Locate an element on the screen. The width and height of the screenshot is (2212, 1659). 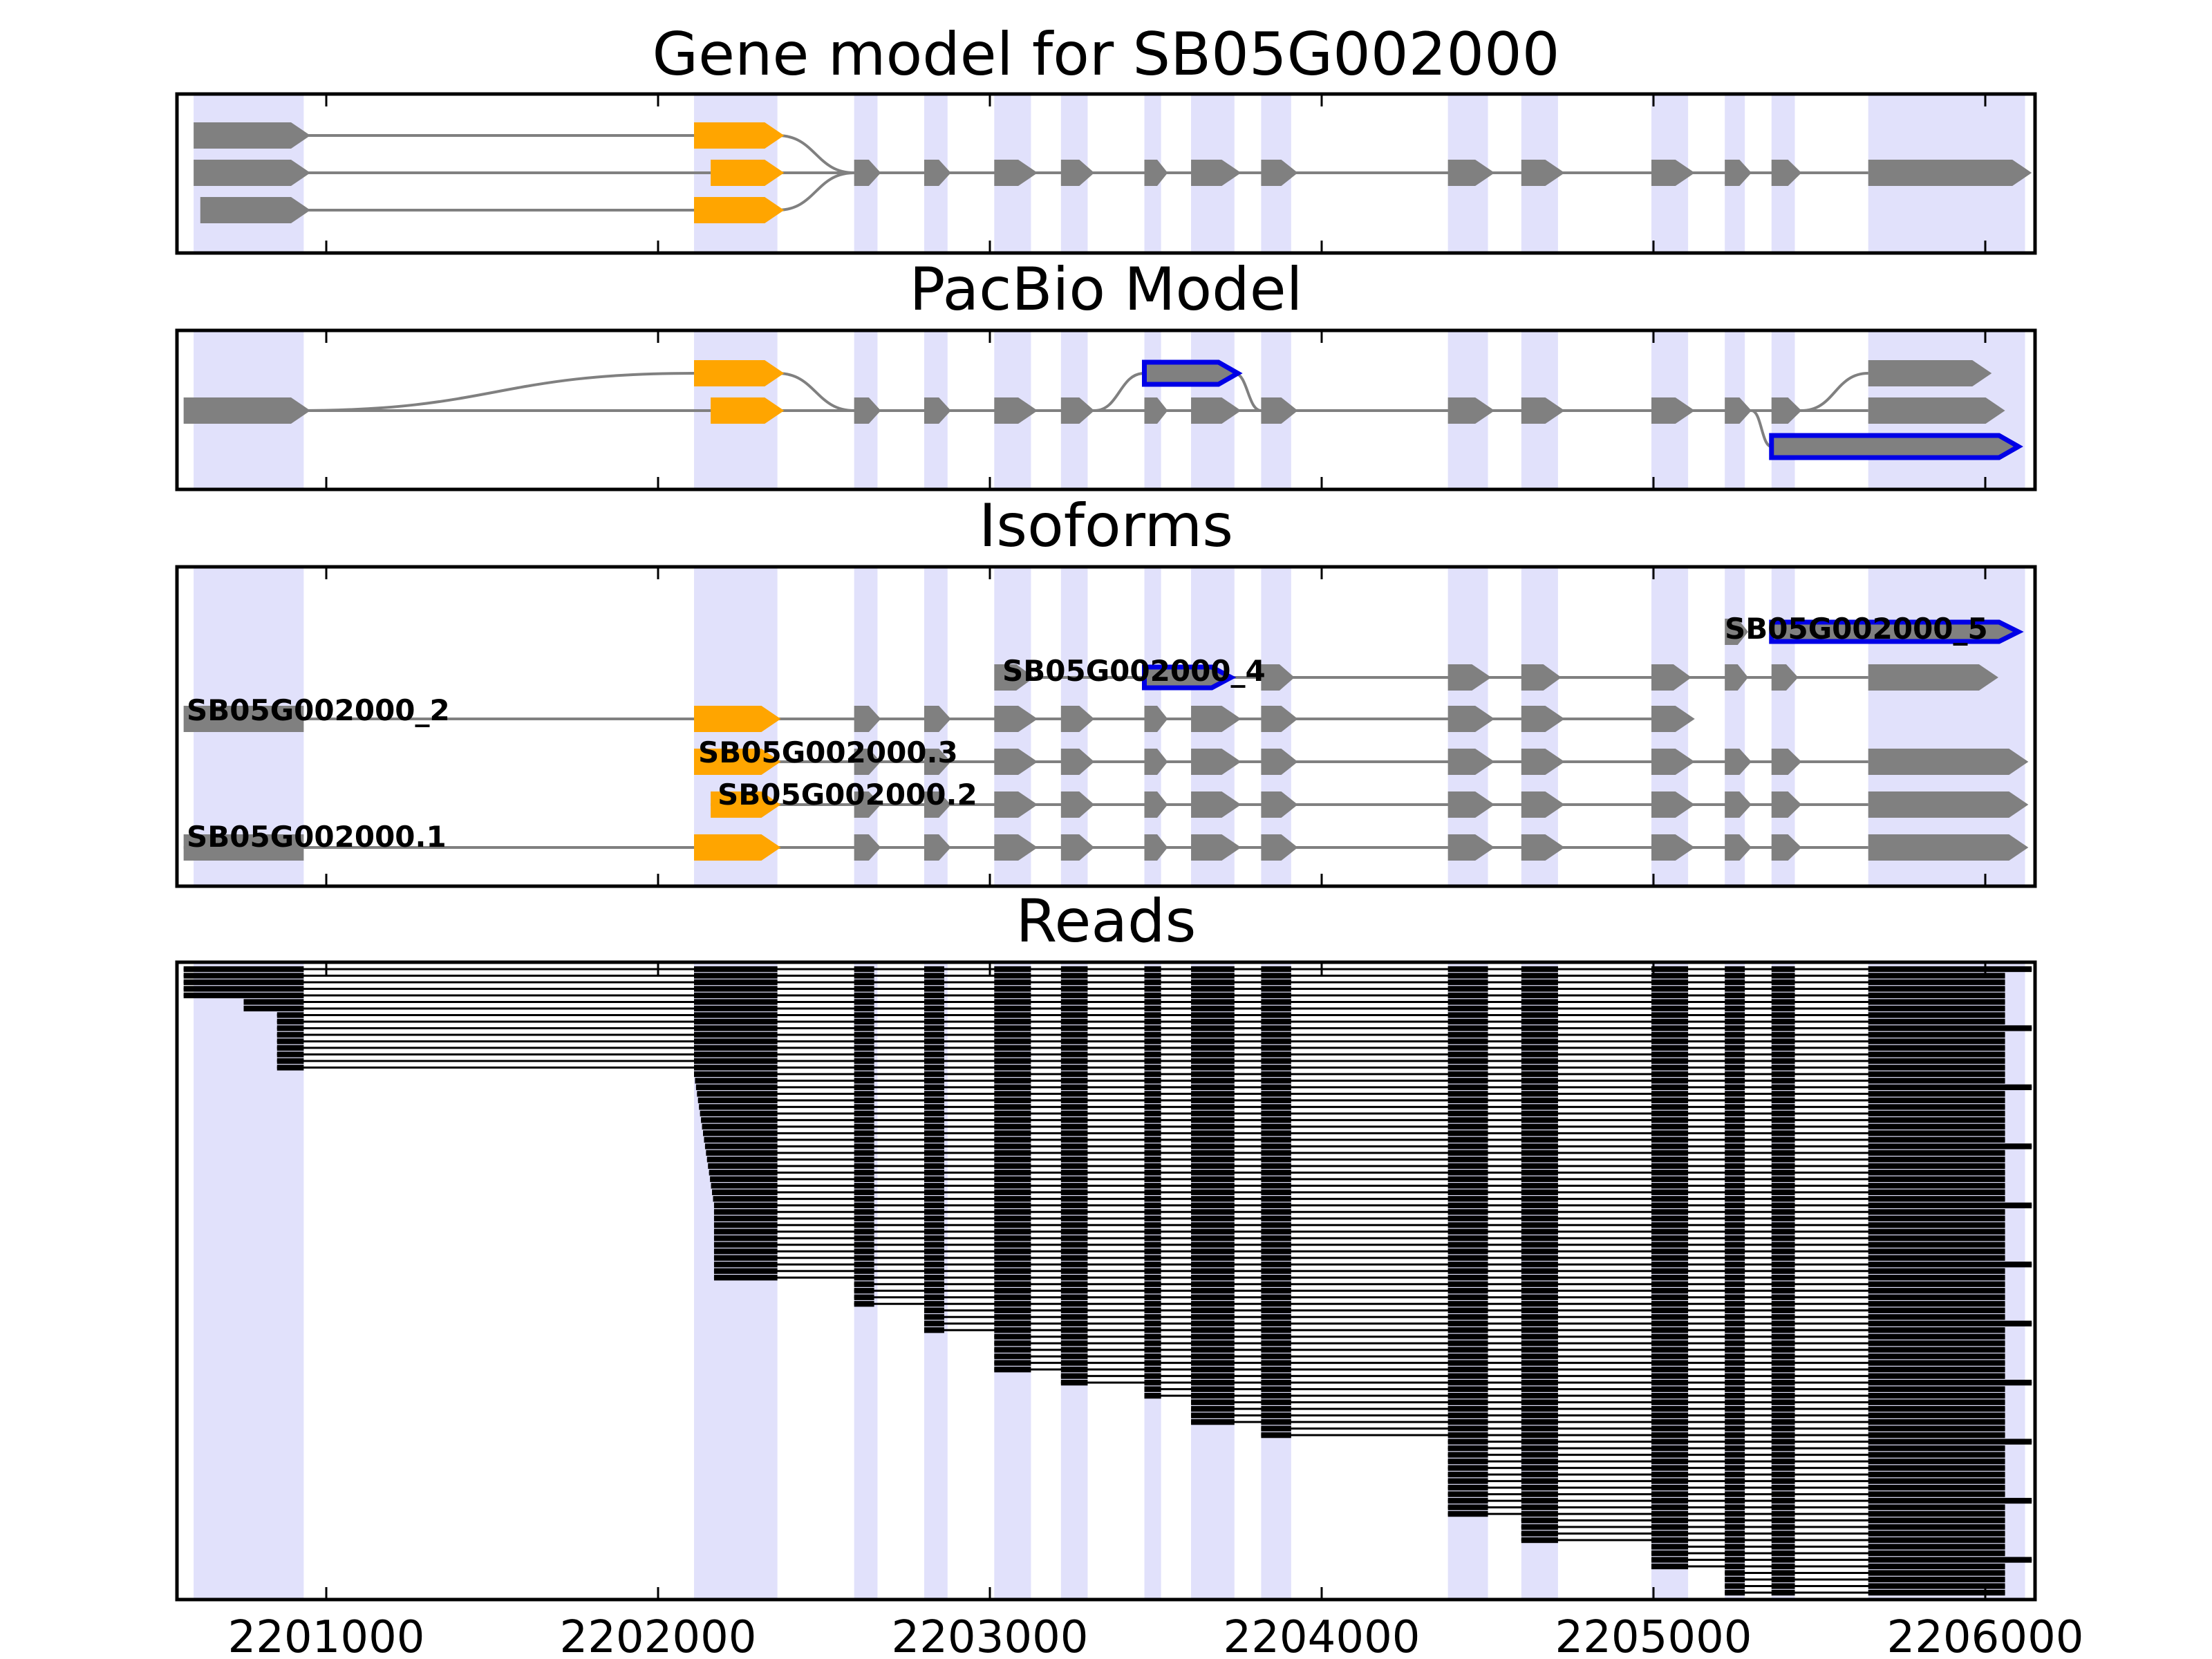
gene-model-title: Gene model for SB05G002000 is located at coordinates (1106, 55).